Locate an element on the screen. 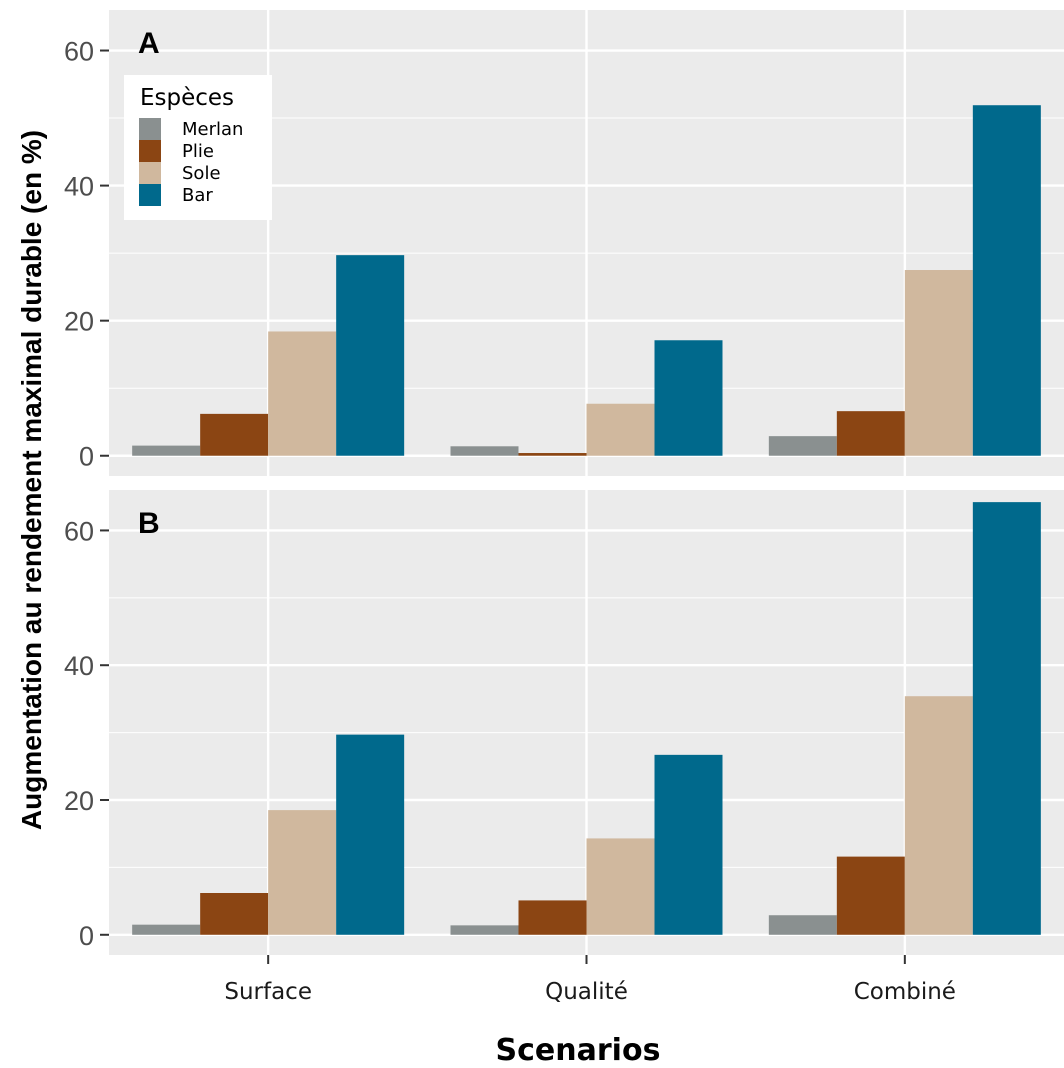 The height and width of the screenshot is (1068, 1064). x-axis-title: Scenarios is located at coordinates (578, 1048).